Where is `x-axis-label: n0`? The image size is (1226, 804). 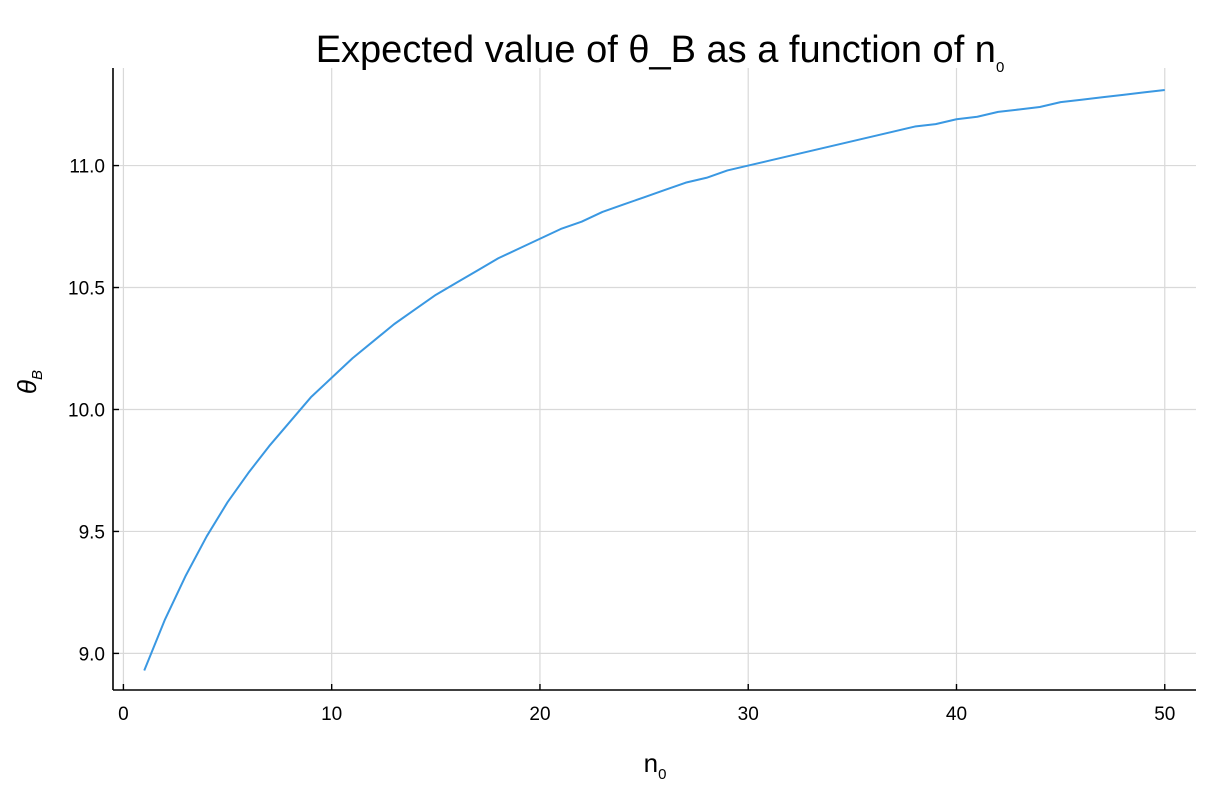
x-axis-label: n0 is located at coordinates (655, 765).